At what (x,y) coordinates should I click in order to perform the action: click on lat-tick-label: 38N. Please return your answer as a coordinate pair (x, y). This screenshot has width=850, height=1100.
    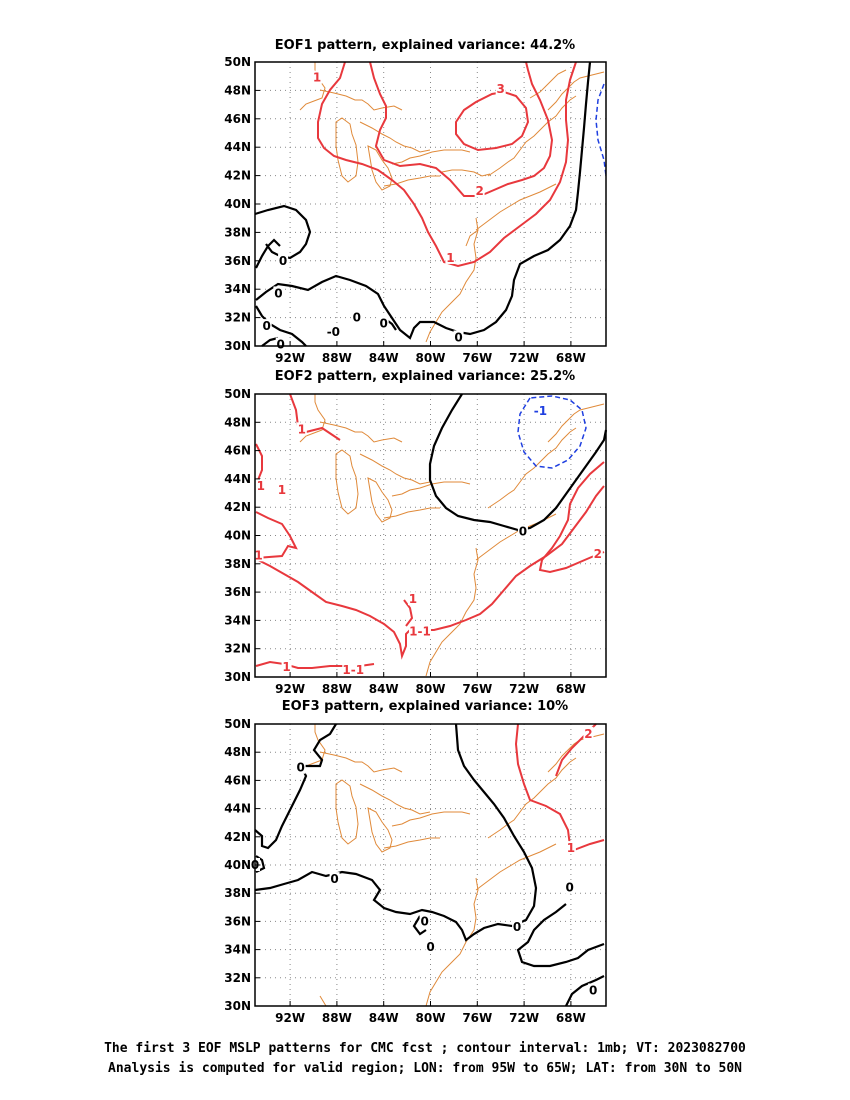
    Looking at the image, I should click on (237, 893).